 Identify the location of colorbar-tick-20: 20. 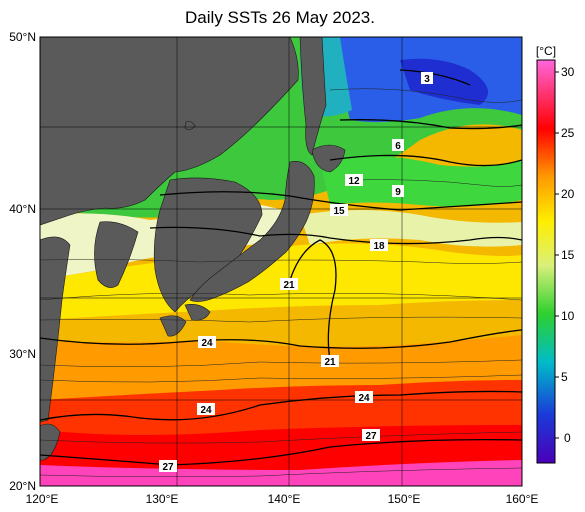
(568, 194).